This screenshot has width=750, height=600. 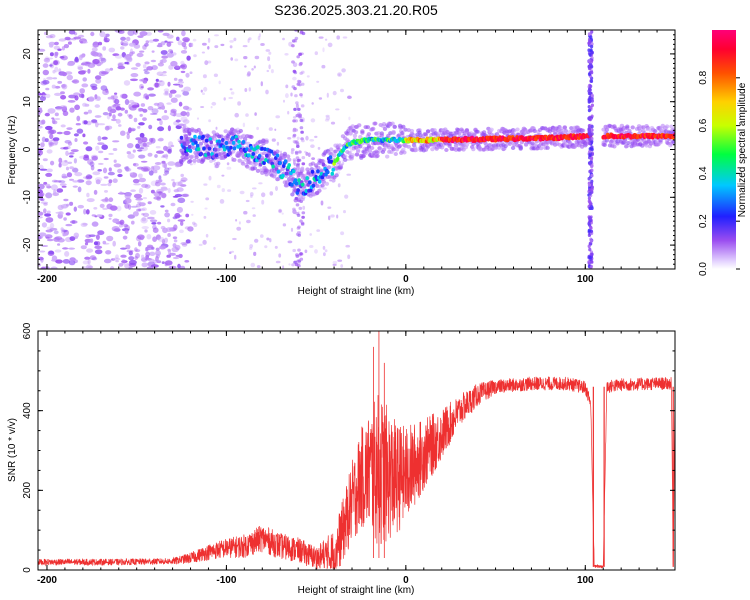 I want to click on colorbar-label: Normalized spectral amplitude, so click(x=742, y=149).